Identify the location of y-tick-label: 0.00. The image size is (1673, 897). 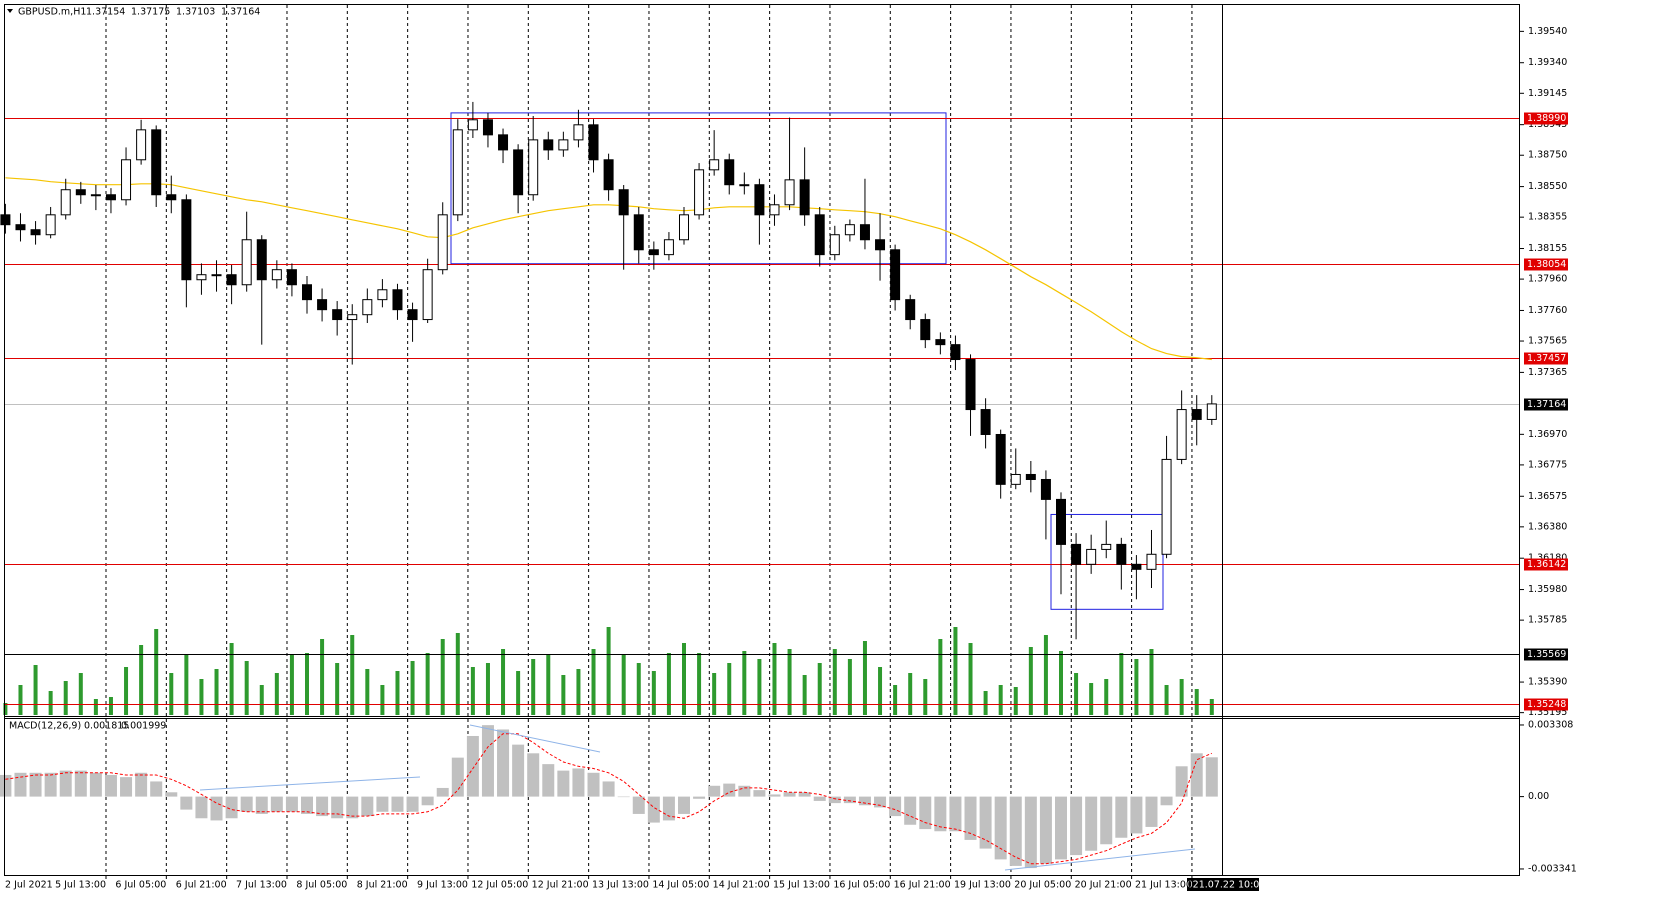
(1538, 796).